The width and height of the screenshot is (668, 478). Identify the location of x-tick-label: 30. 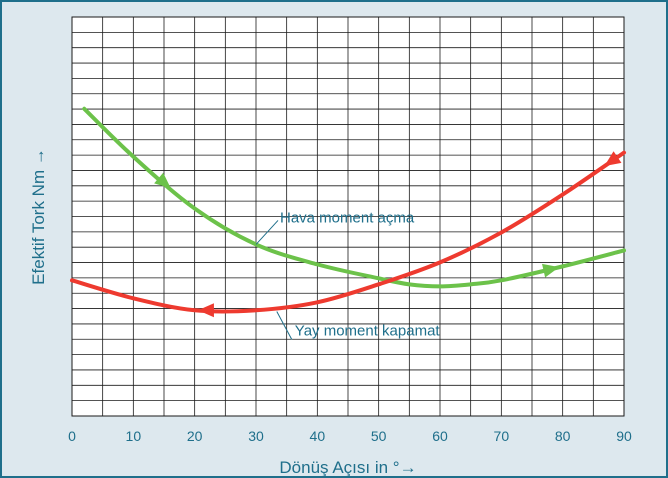
(256, 436).